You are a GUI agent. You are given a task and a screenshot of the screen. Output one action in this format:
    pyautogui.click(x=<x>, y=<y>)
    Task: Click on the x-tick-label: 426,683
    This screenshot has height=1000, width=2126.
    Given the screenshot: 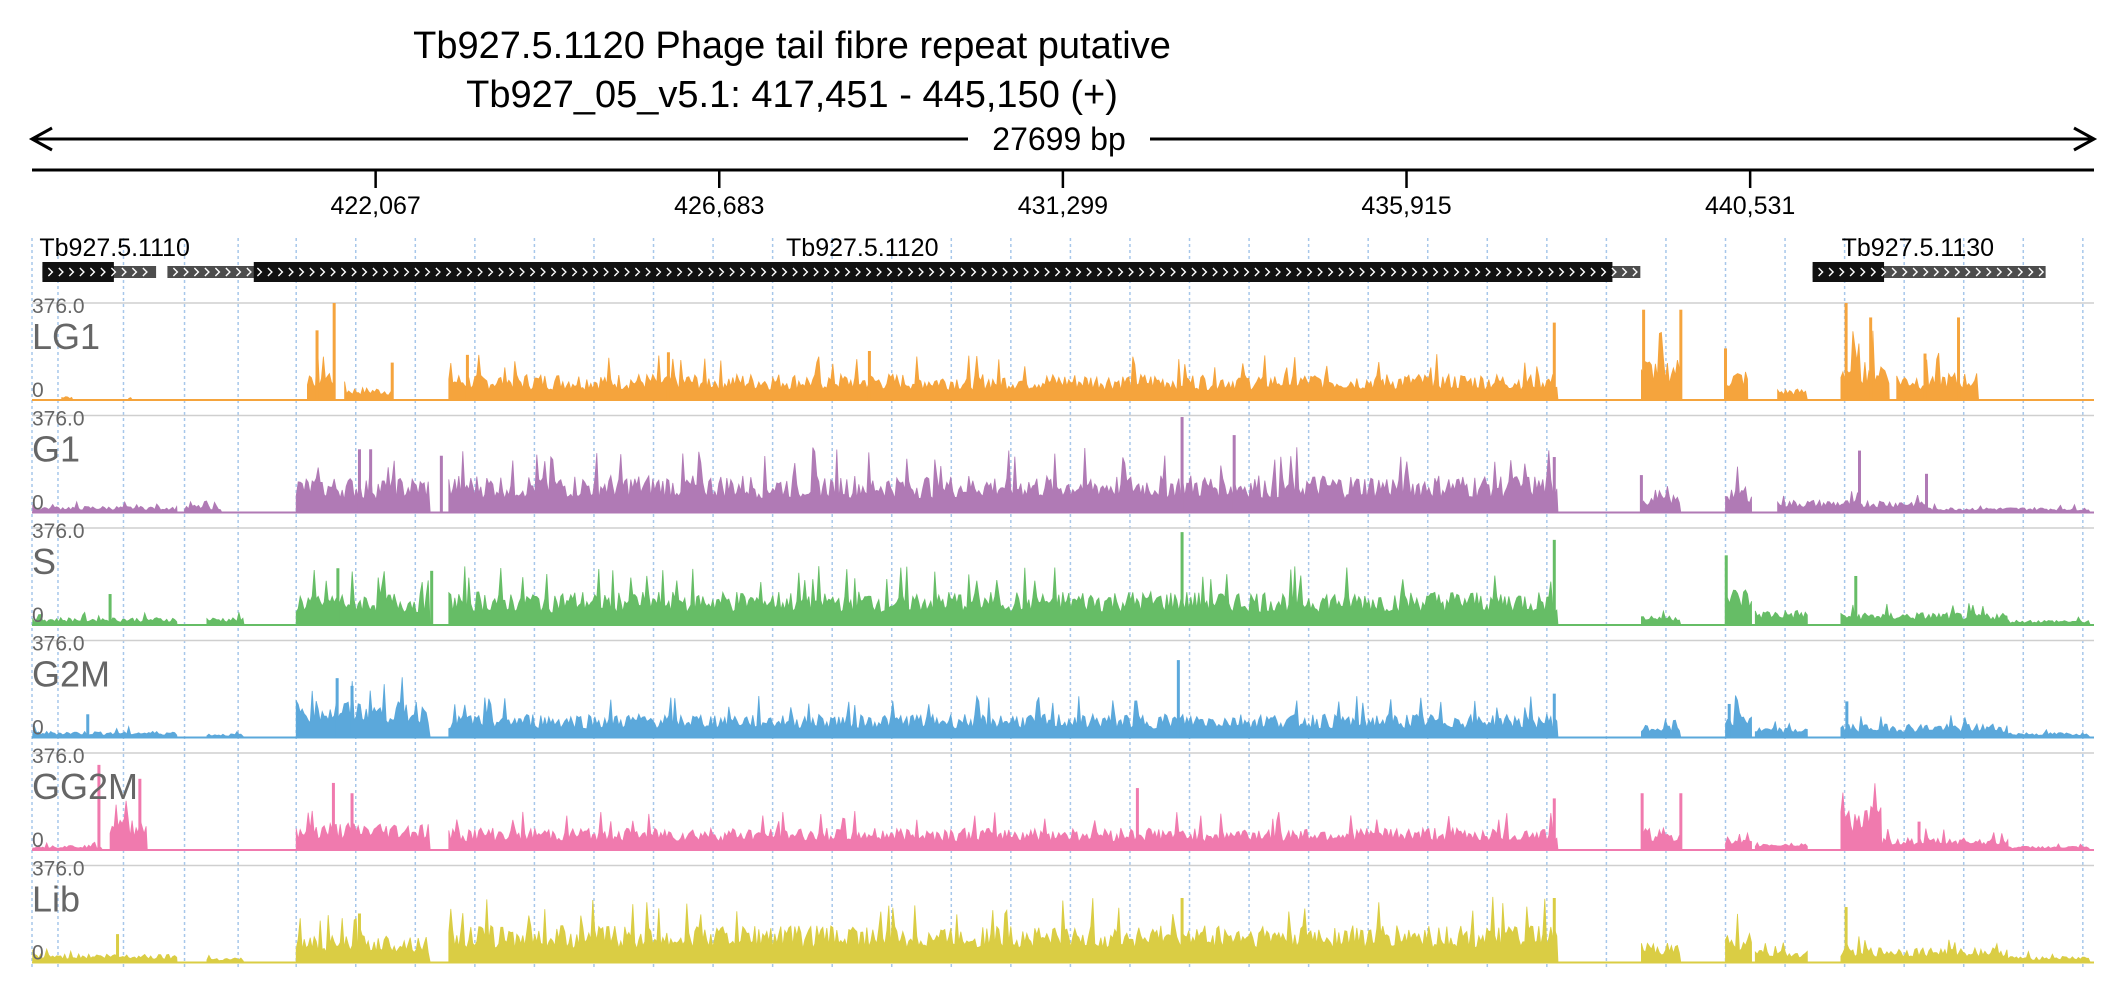 What is the action you would take?
    pyautogui.click(x=719, y=206)
    